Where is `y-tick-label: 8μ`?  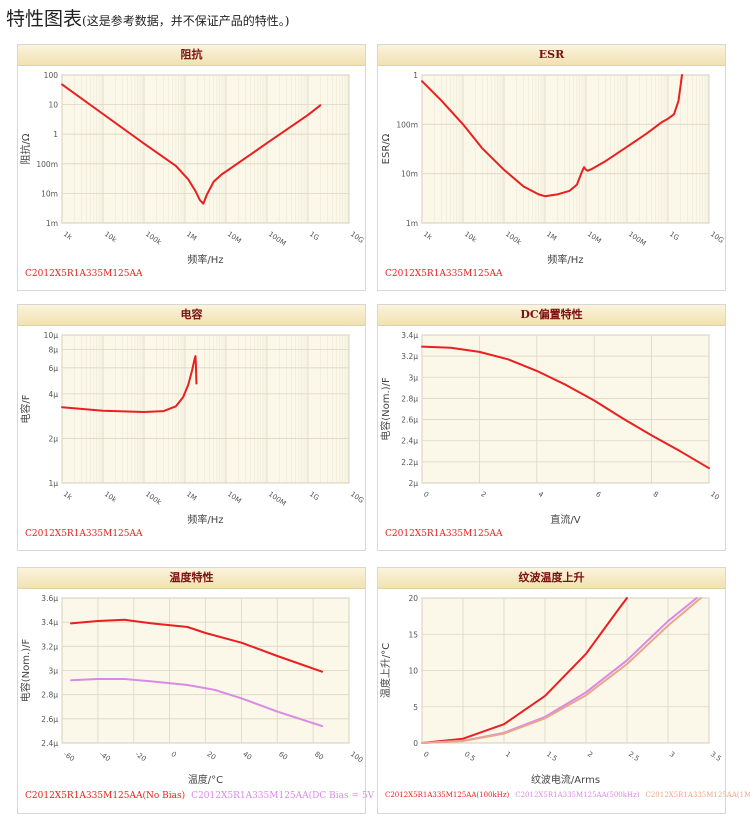
y-tick-label: 8μ is located at coordinates (53, 349).